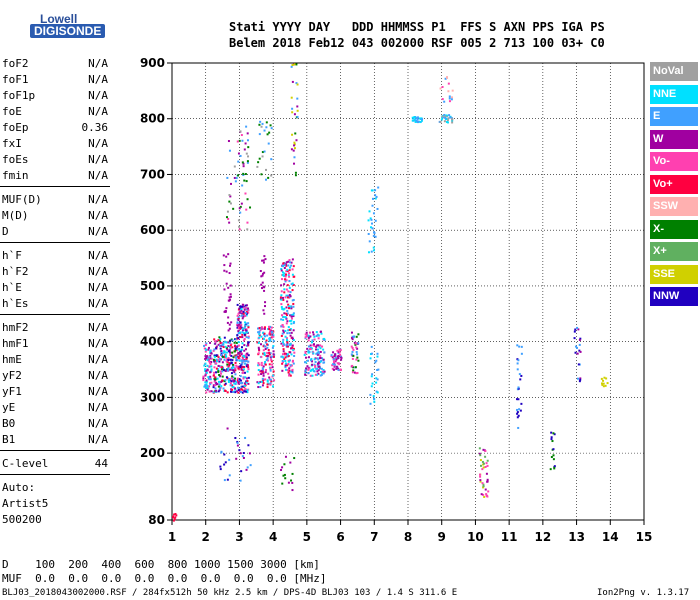 The height and width of the screenshot is (600, 700). I want to click on y-tick-label: 400, so click(152, 342).